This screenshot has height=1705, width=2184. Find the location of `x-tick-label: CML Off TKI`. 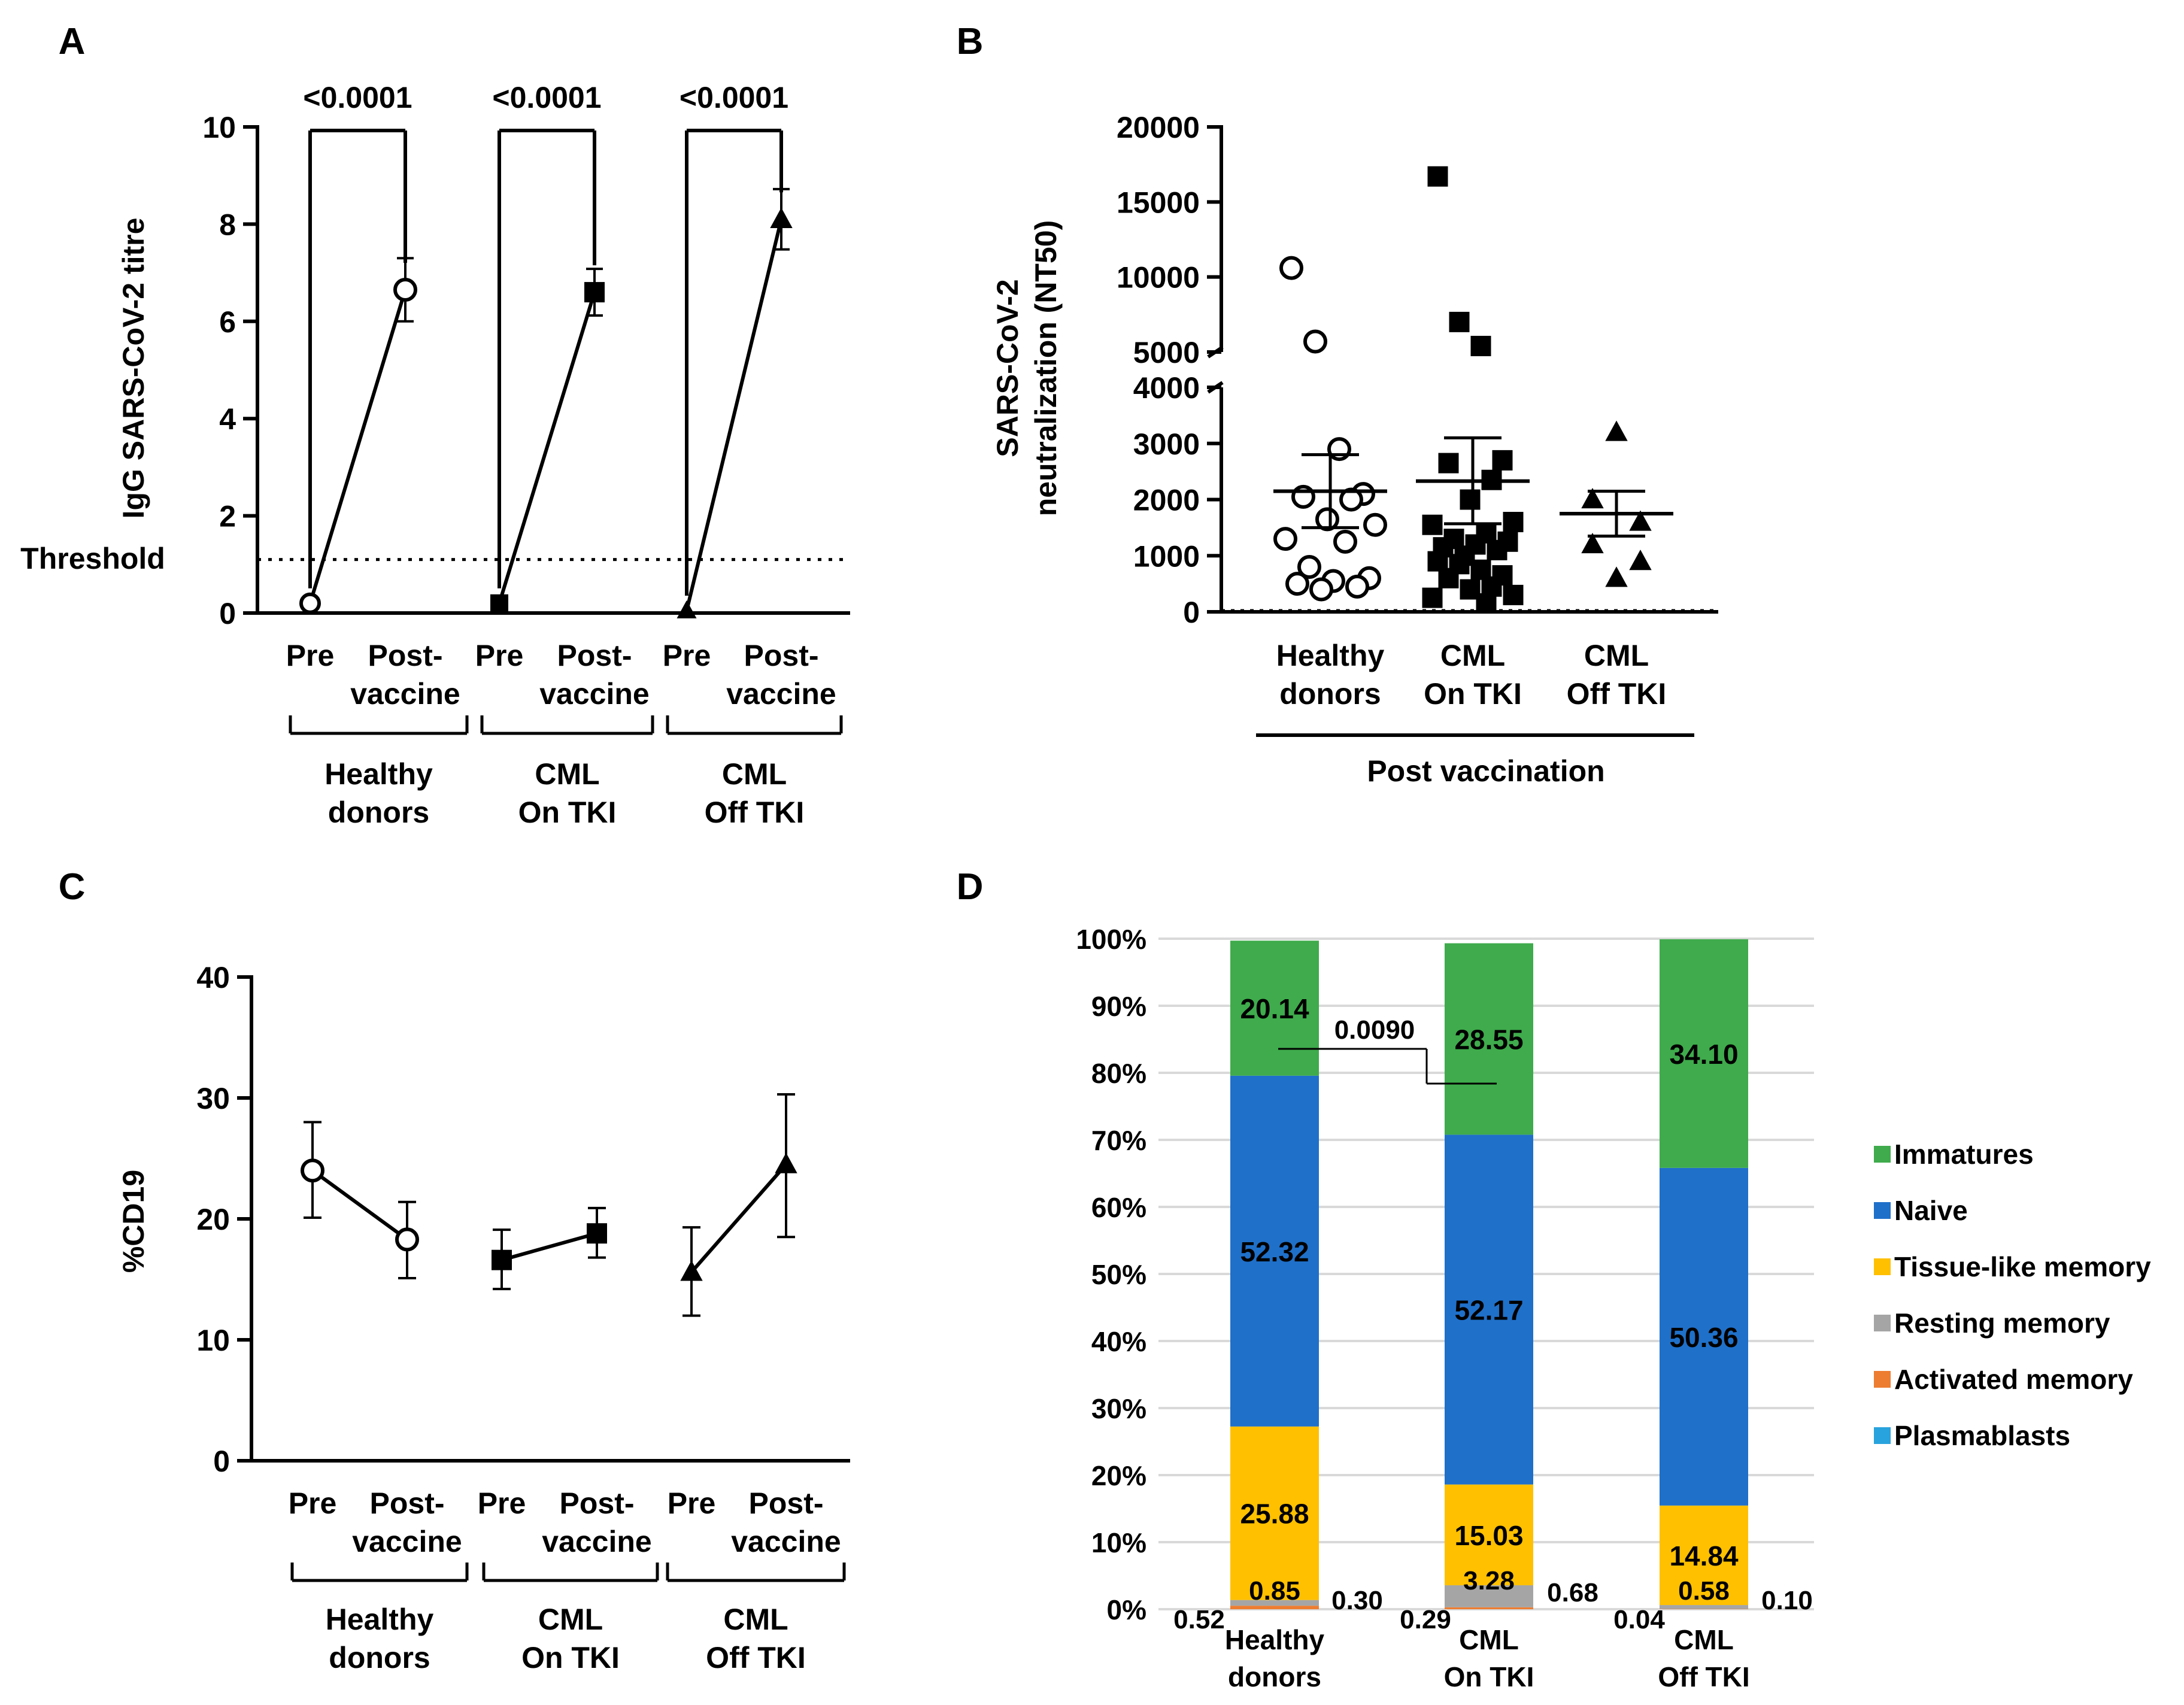

x-tick-label: CML Off TKI is located at coordinates (1617, 675).